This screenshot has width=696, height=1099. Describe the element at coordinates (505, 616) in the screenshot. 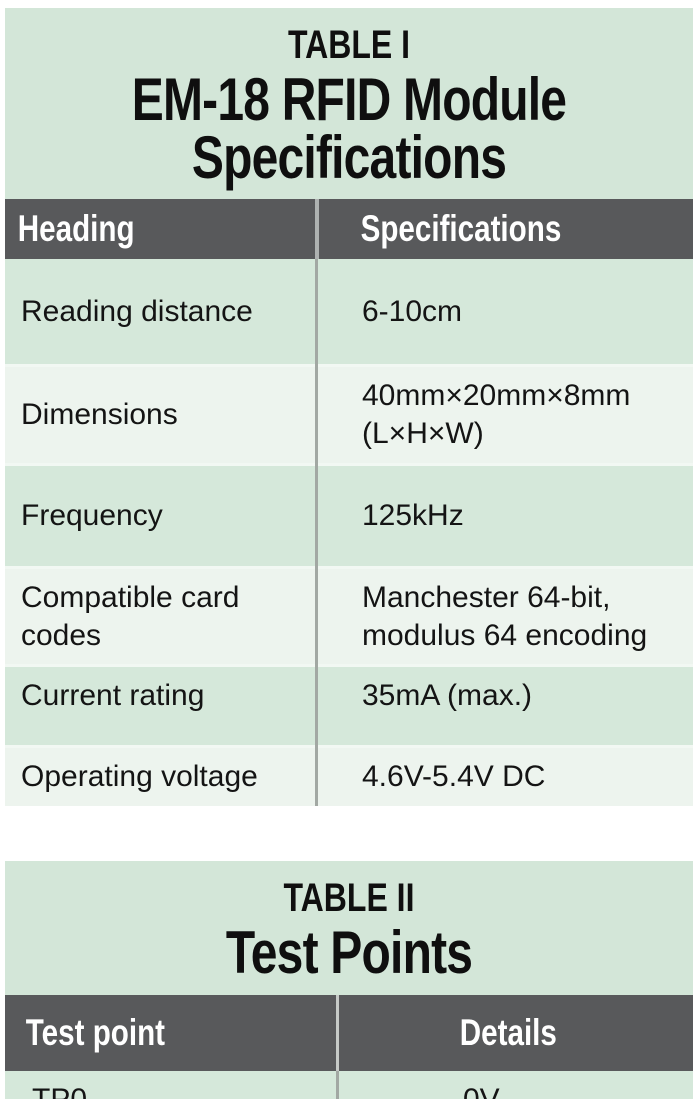

I see `row-spec: Manchester 64-bit, modulus 64 encoding` at that location.